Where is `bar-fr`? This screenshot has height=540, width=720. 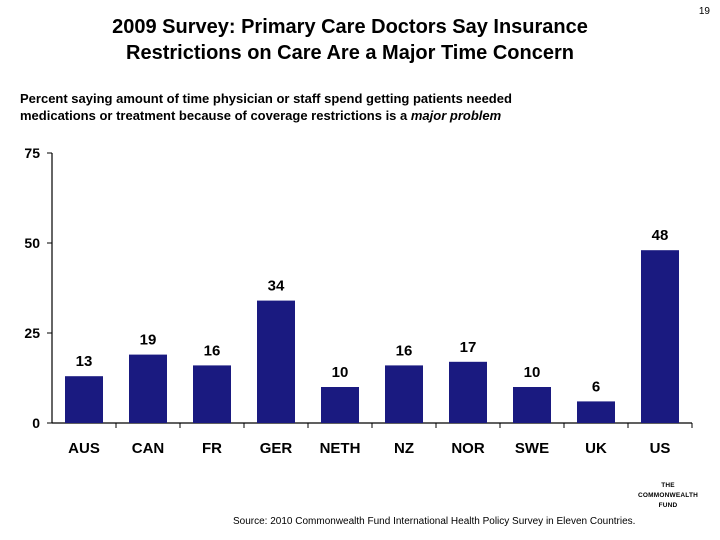
bar-fr is located at coordinates (212, 394).